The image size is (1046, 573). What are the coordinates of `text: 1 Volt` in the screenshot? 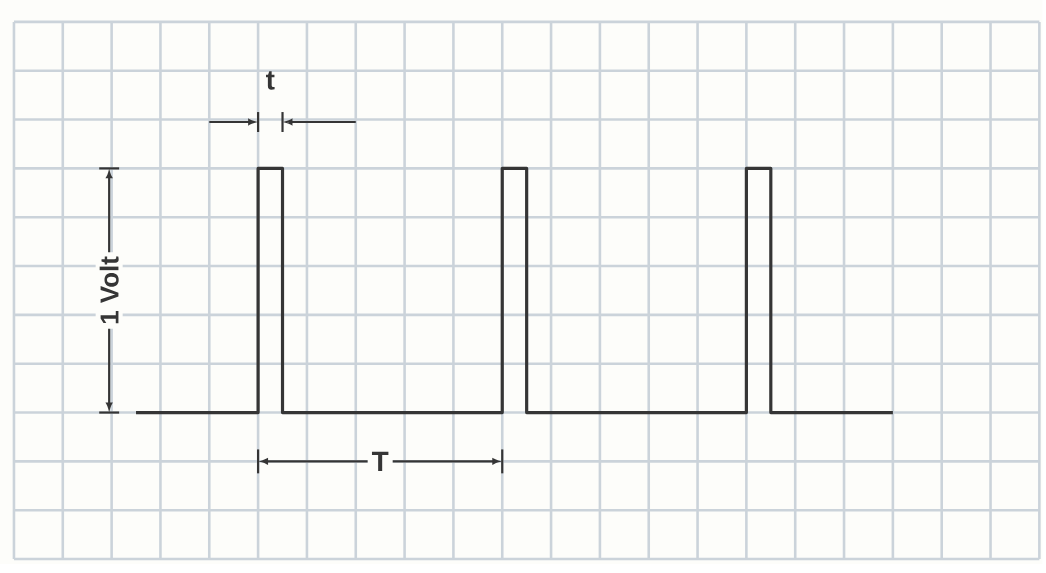 It's located at (109, 290).